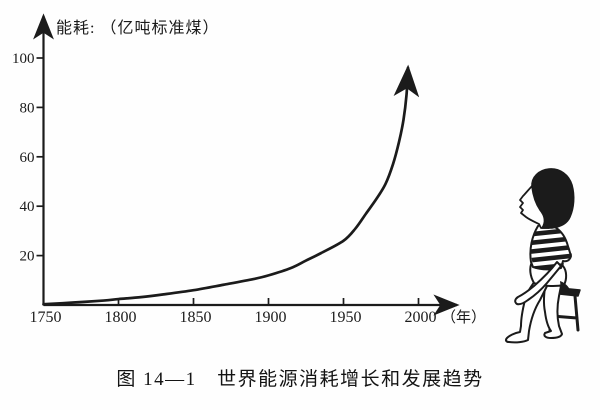  Describe the element at coordinates (552, 310) in the screenshot. I see `child-back-leg` at that location.